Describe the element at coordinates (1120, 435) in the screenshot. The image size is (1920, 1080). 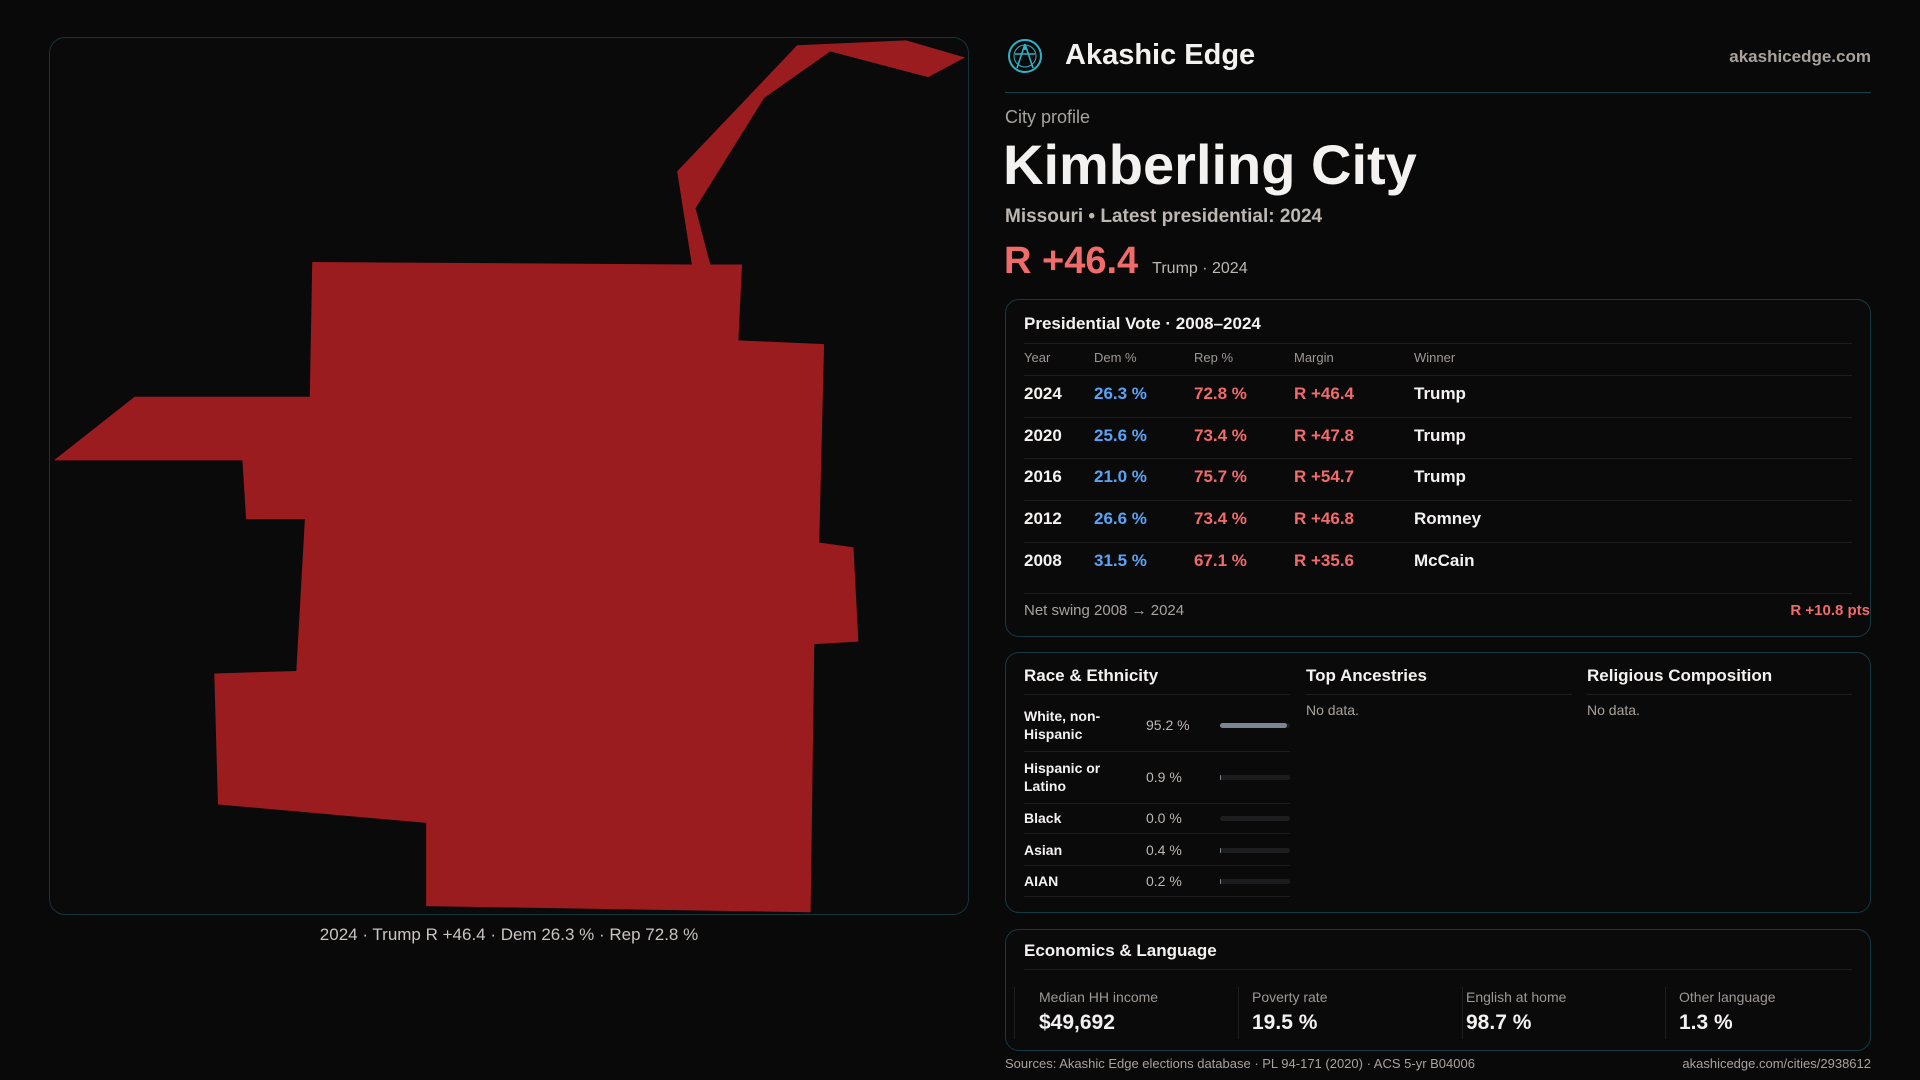
I see `cell-dem: 25.6 %` at that location.